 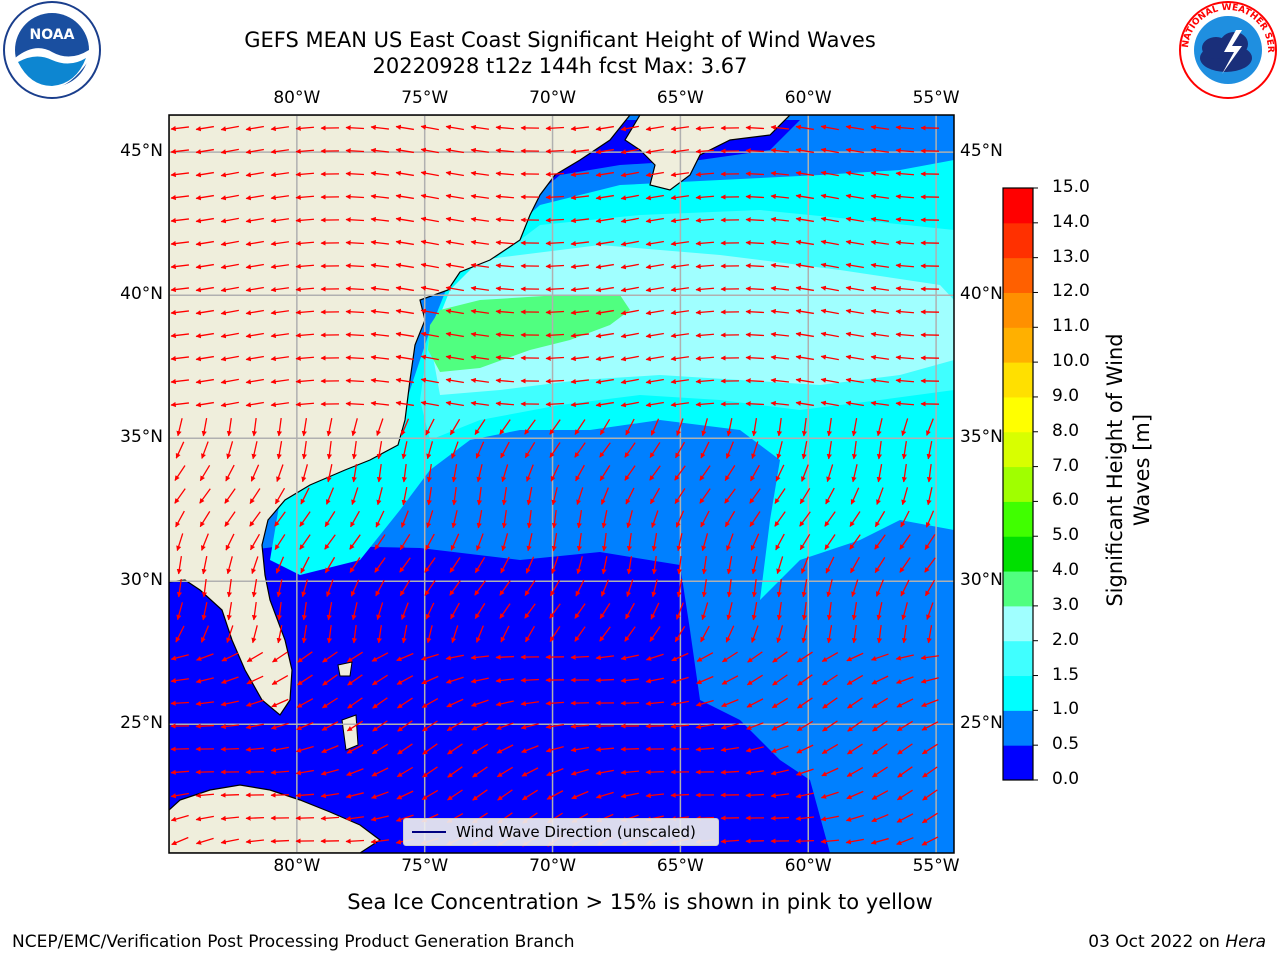 I want to click on band-3.0-4.0, so click(x=529, y=333).